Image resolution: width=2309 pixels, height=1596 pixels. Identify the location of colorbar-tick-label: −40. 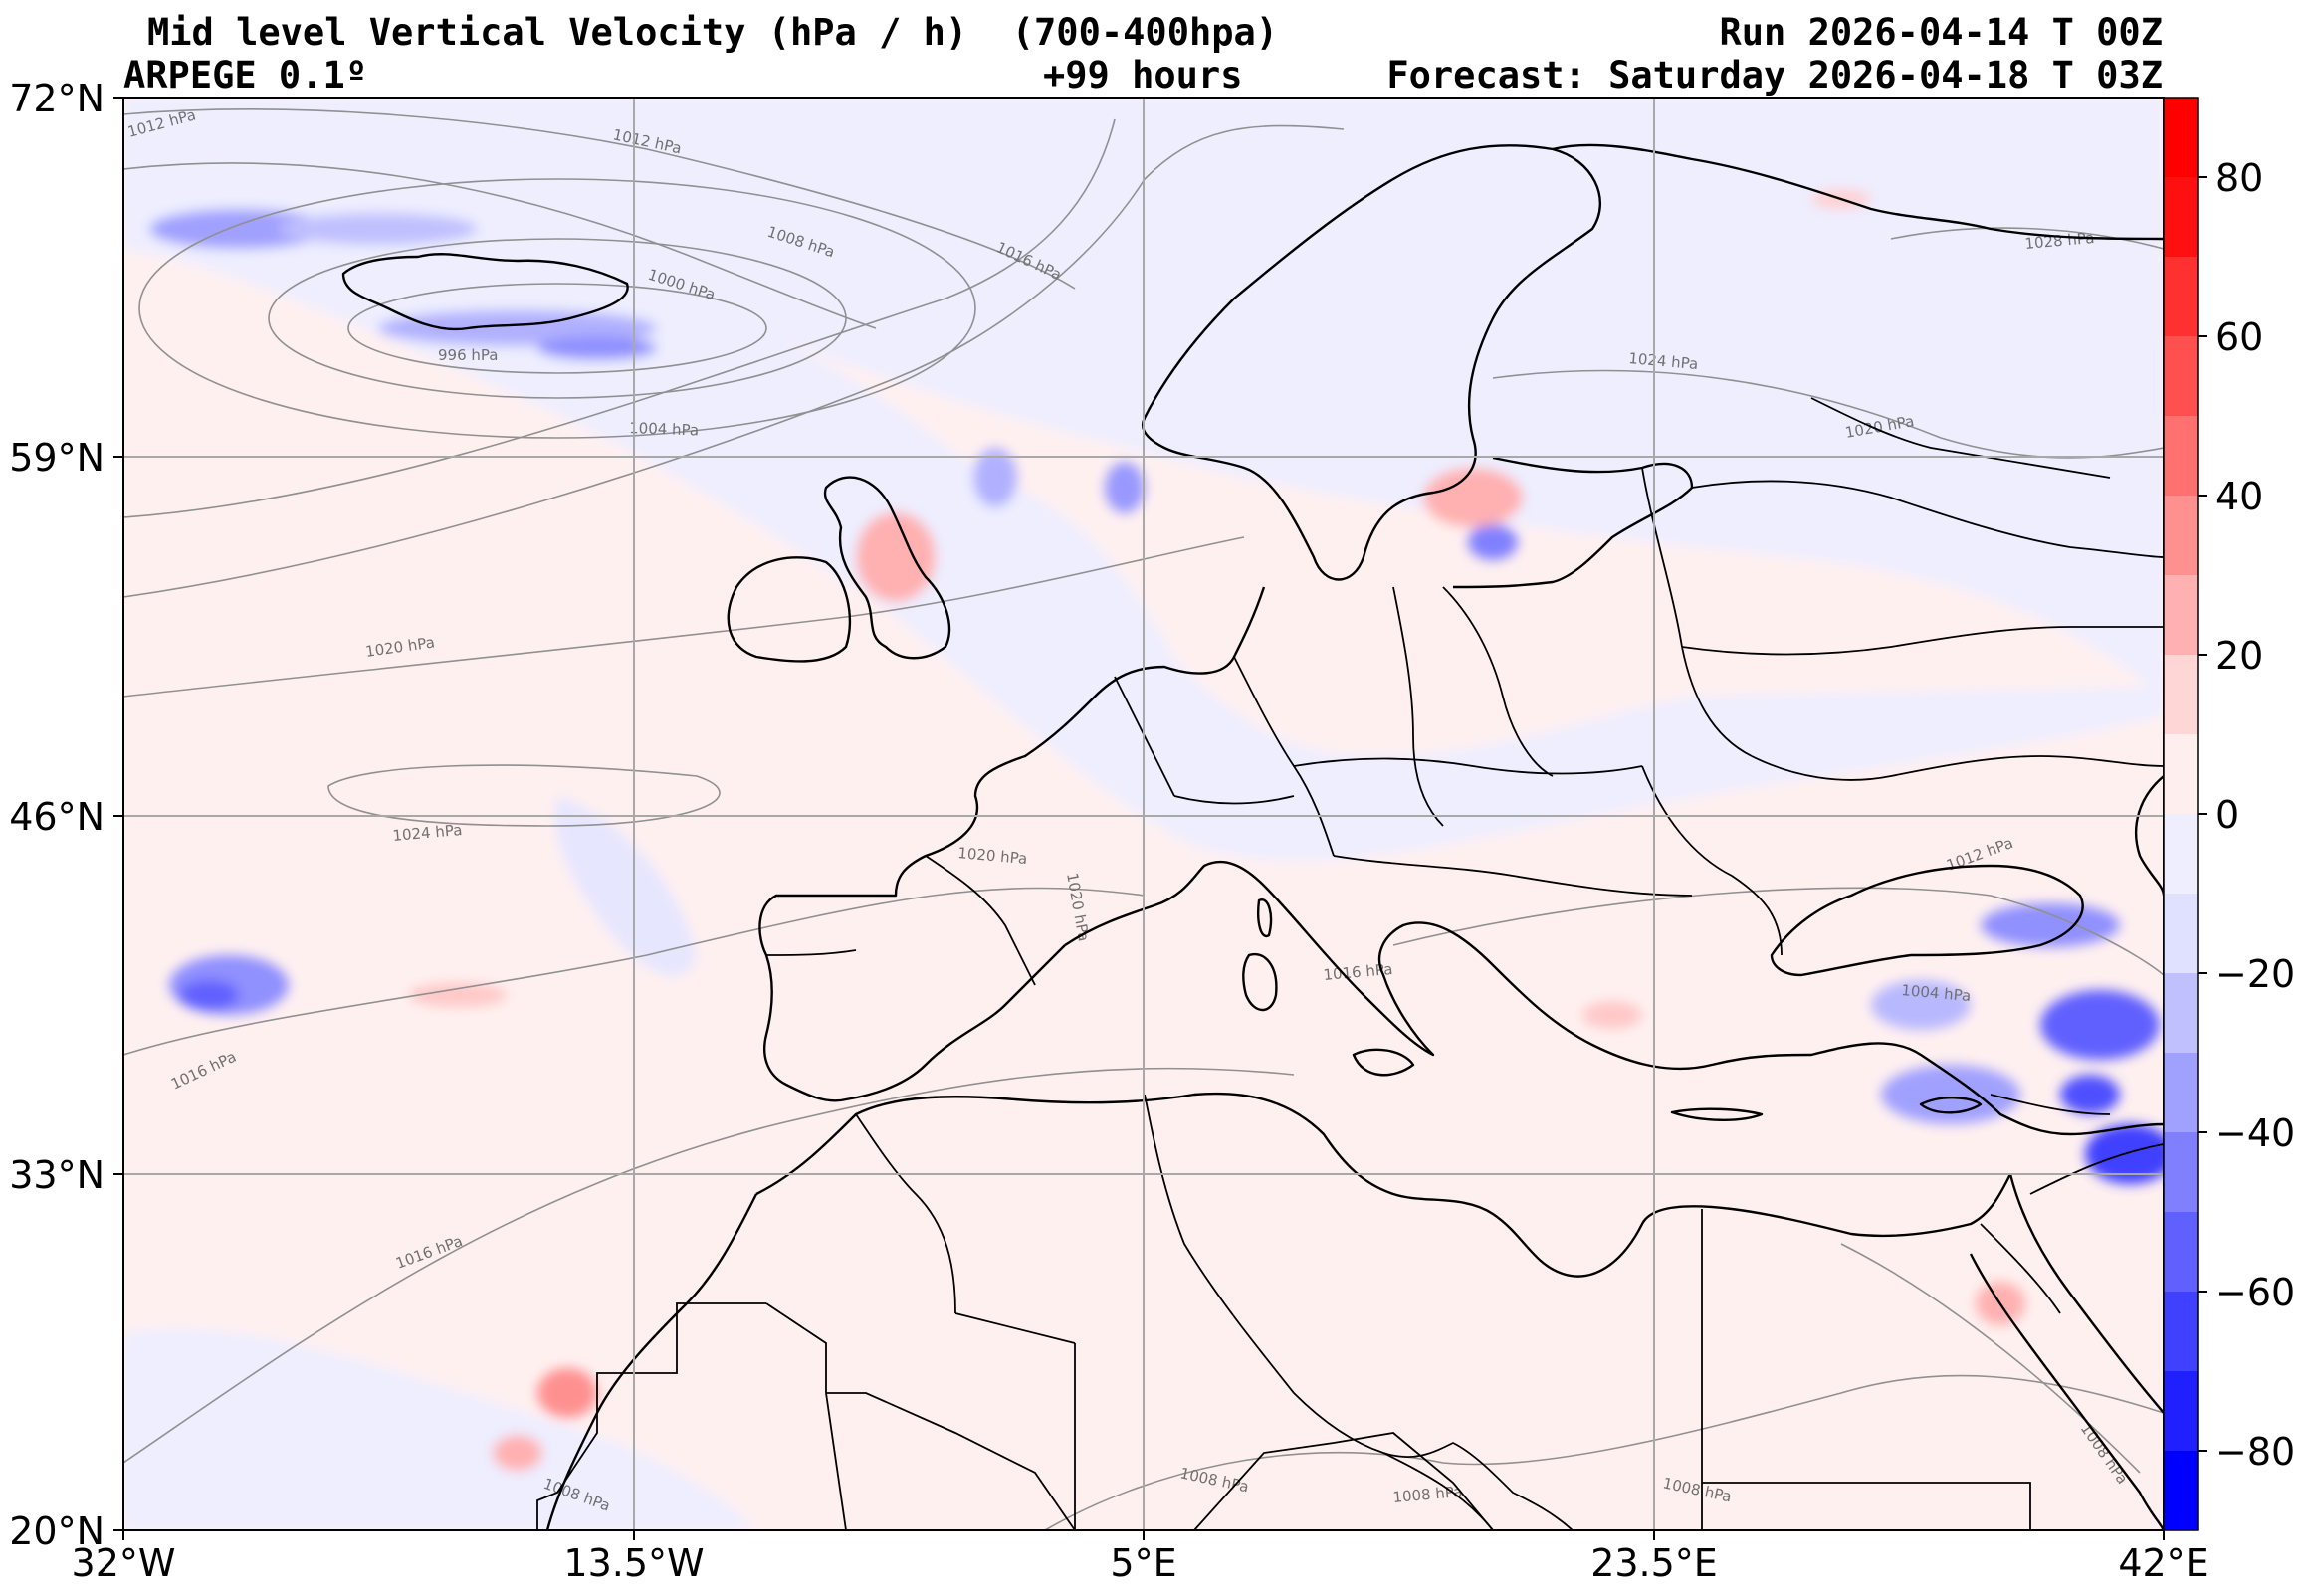
(2256, 1133).